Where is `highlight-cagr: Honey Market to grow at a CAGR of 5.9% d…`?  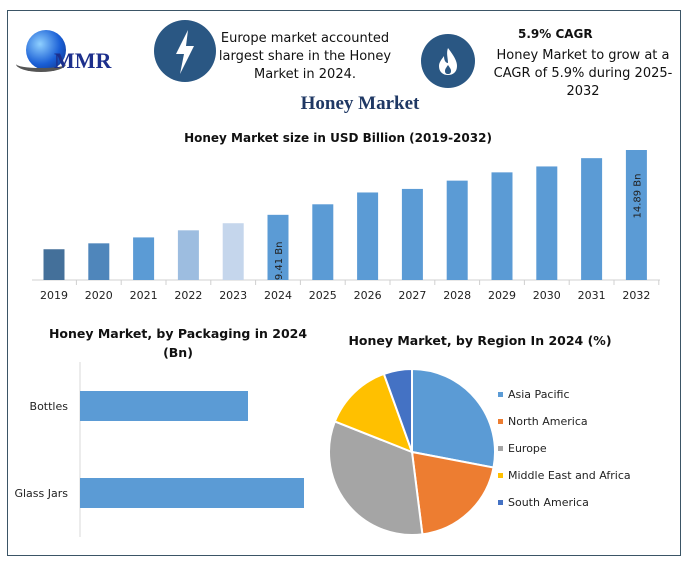
highlight-cagr: Honey Market to grow at a CAGR of 5.9% d… is located at coordinates (583, 73).